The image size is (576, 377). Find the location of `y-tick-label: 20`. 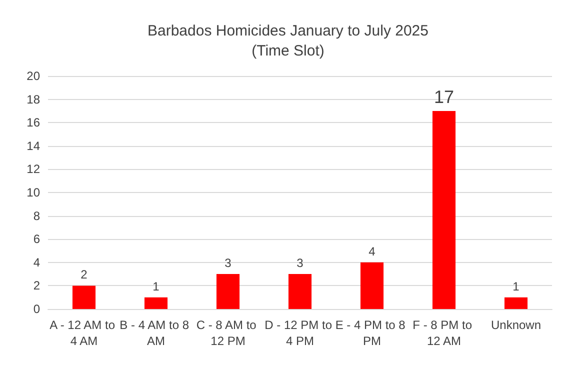

y-tick-label: 20 is located at coordinates (33, 76).